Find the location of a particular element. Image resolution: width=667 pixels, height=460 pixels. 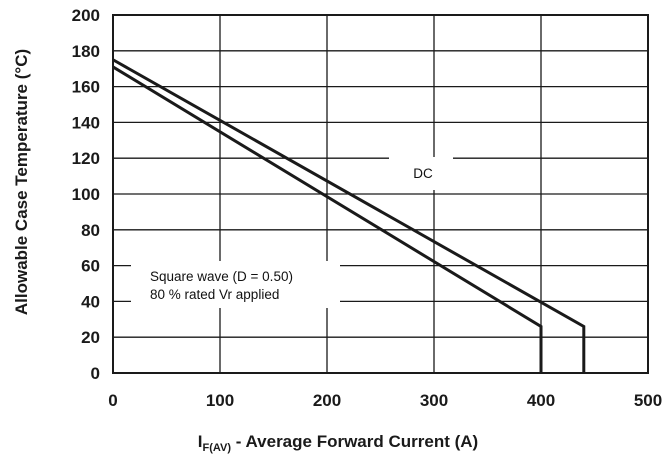

x-tick-labels: 0 100 200 300 400 500 is located at coordinates (385, 400).